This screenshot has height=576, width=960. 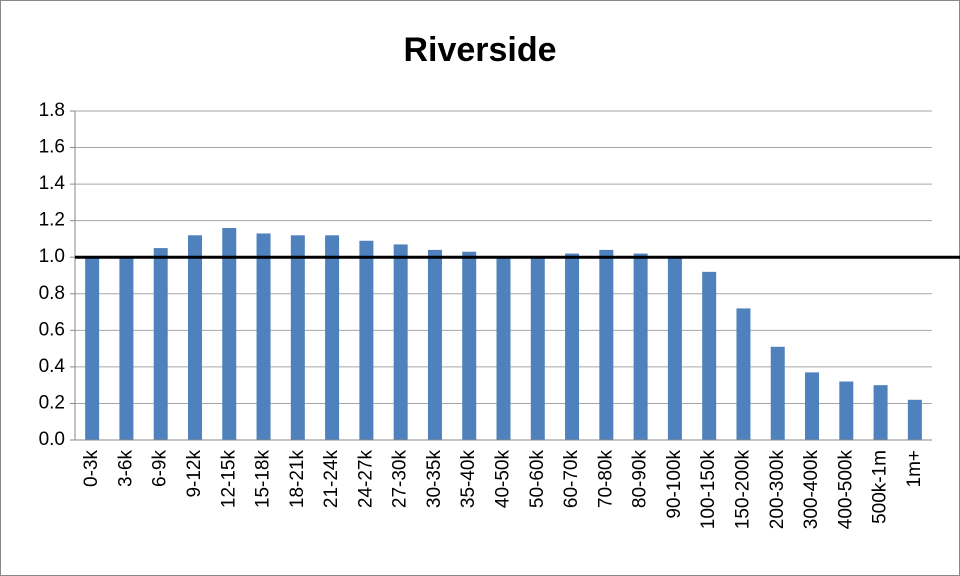 What do you see at coordinates (880, 487) in the screenshot?
I see `x-tick-label: 500k-1m` at bounding box center [880, 487].